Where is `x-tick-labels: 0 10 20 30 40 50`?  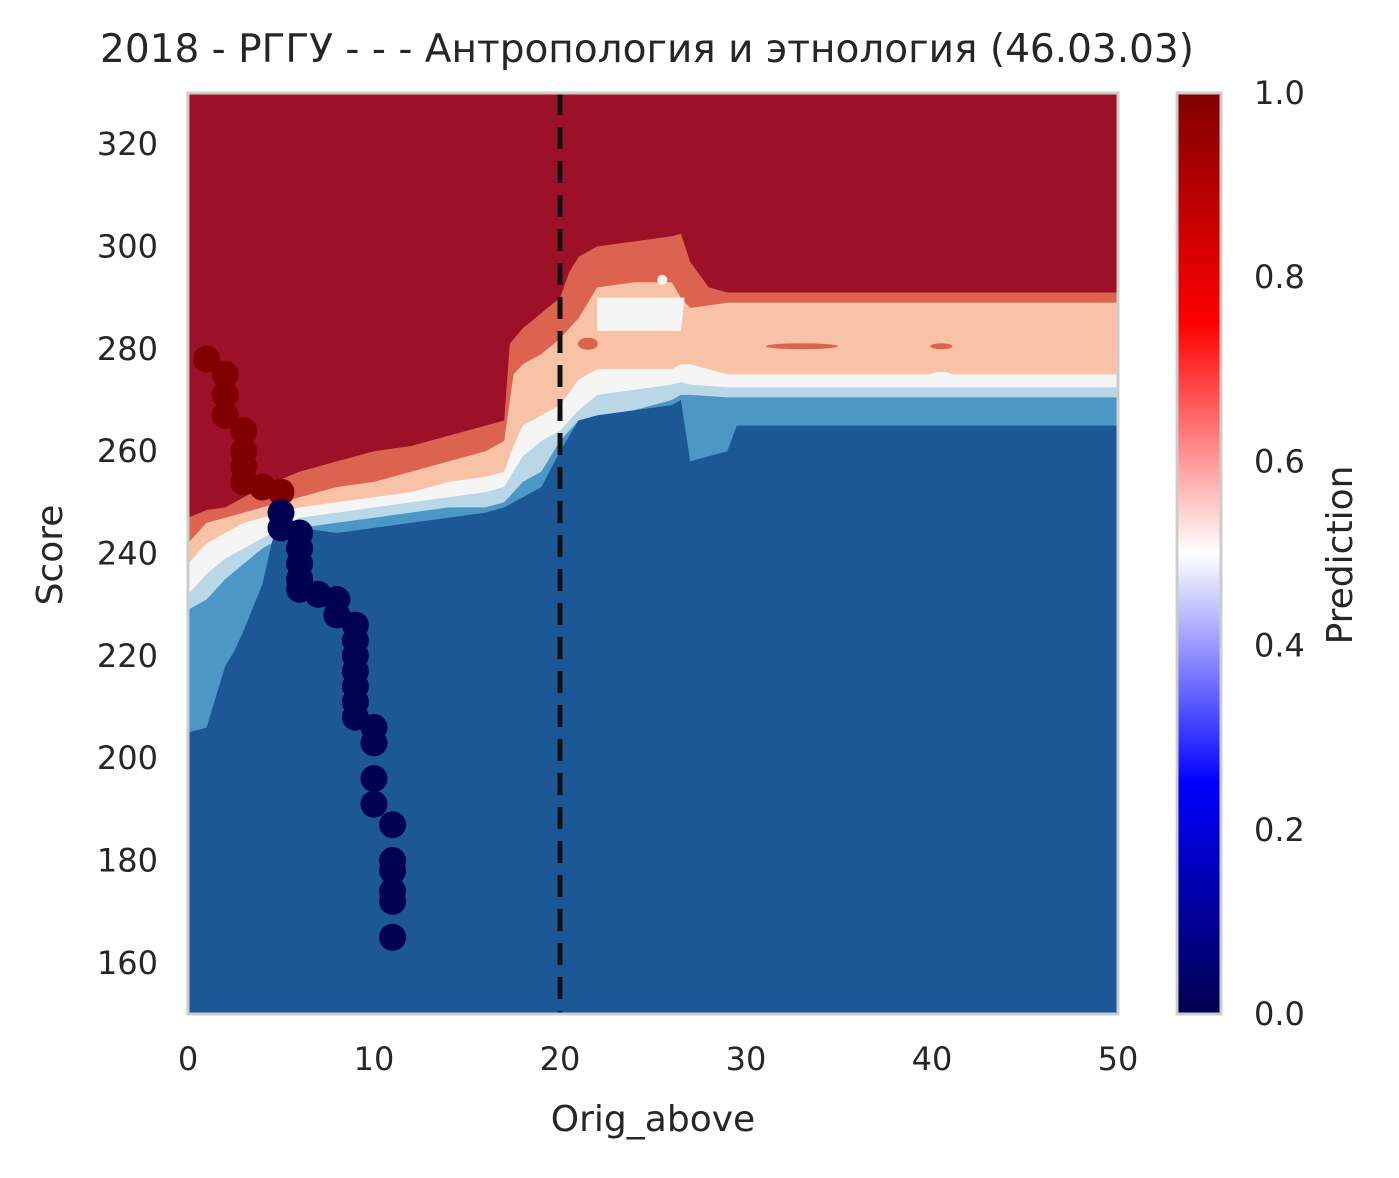
x-tick-labels: 0 10 20 30 40 50 is located at coordinates (658, 1059).